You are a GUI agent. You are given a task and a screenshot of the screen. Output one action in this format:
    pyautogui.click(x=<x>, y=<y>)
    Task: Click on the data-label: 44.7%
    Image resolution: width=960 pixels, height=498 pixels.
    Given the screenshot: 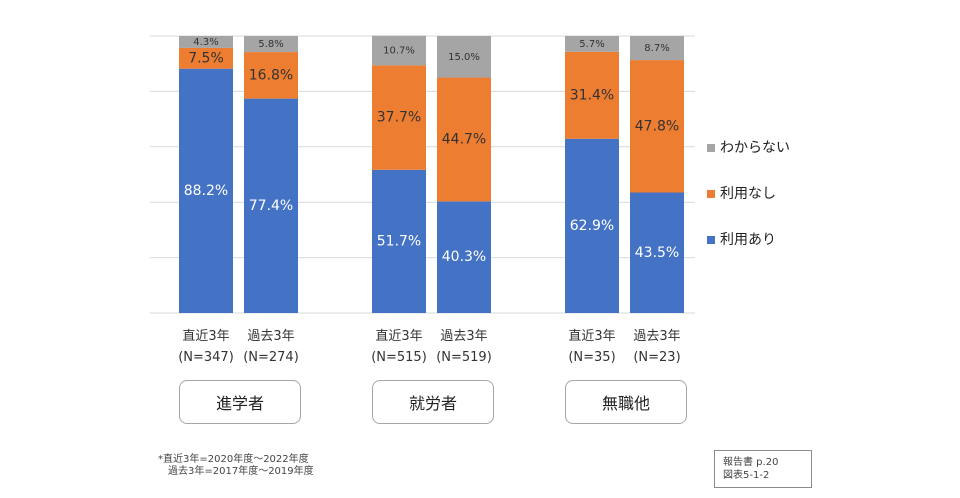 What is the action you would take?
    pyautogui.click(x=464, y=139)
    